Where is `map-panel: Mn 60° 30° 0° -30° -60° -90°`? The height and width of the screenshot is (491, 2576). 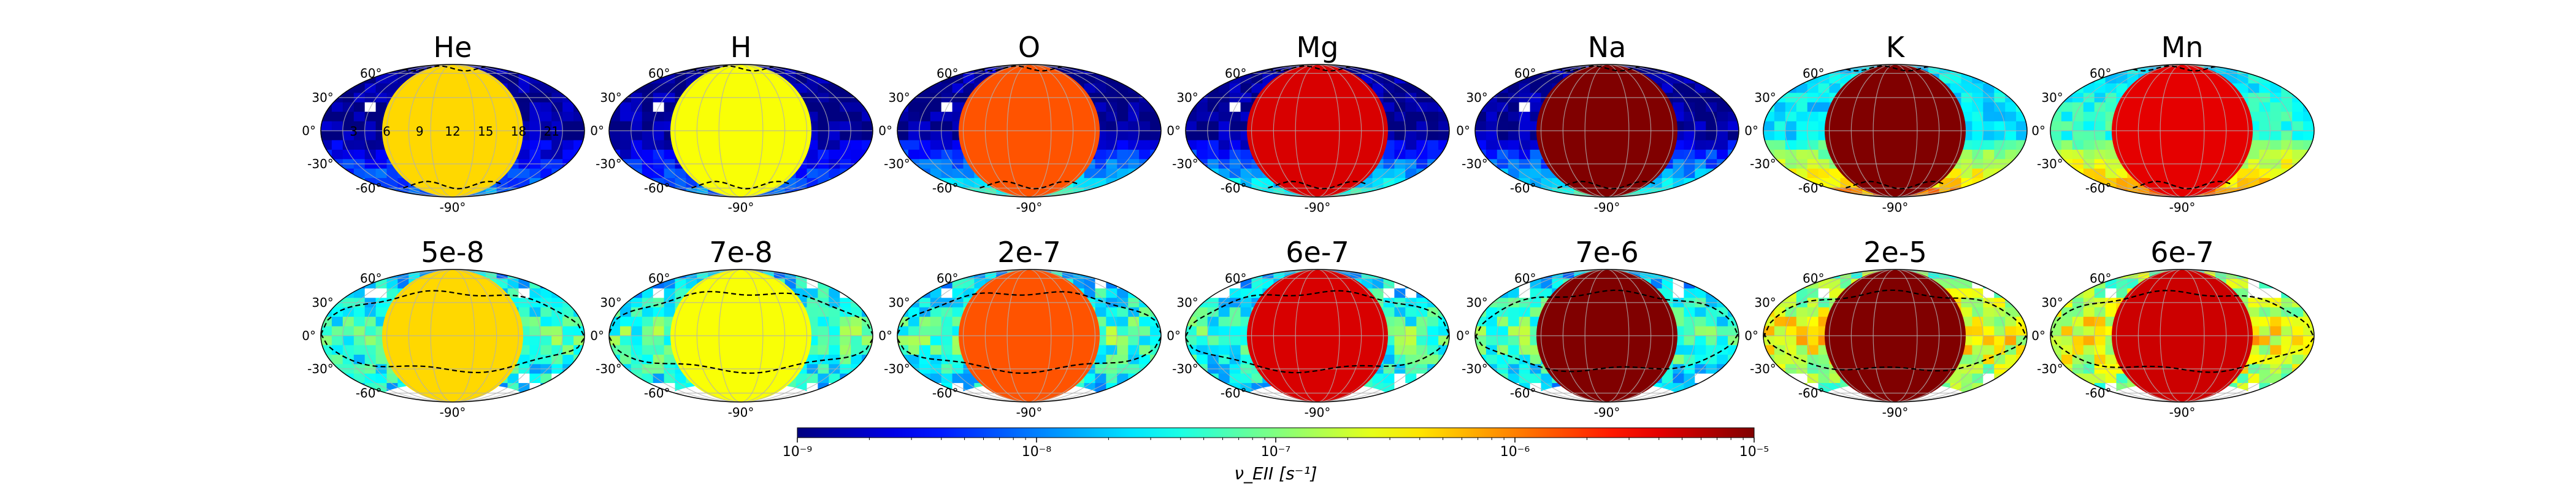
map-panel: Mn 60° 30° 0° -30° -60° -90° is located at coordinates (2173, 123).